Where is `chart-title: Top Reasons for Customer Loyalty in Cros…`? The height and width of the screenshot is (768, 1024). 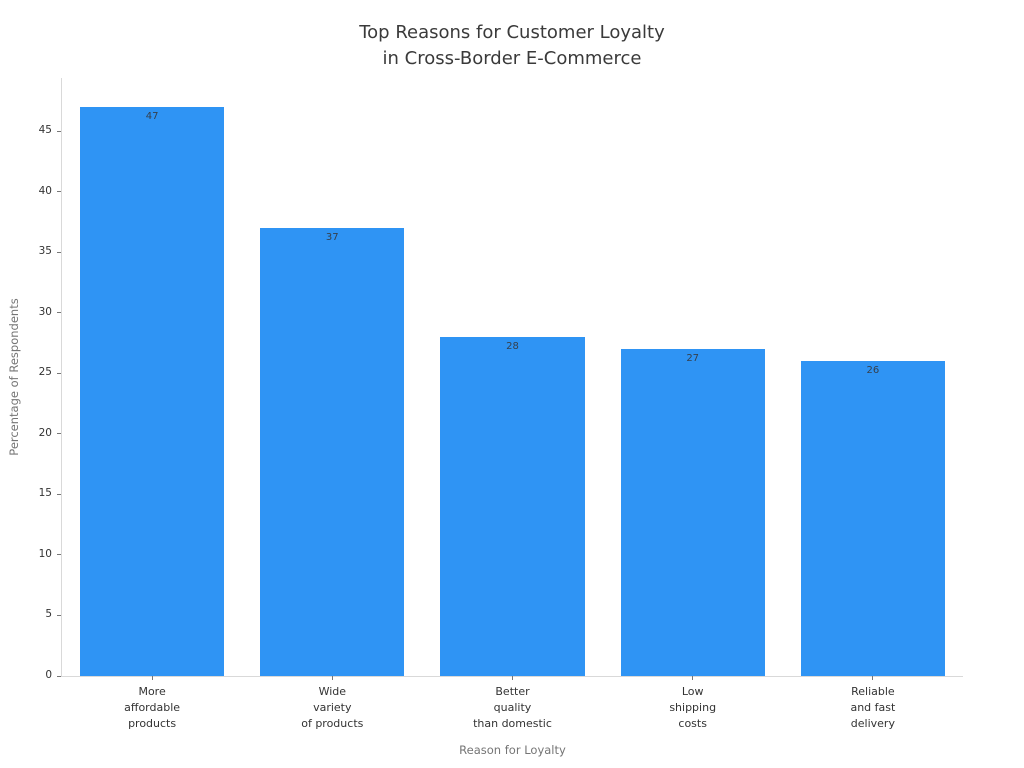 chart-title: Top Reasons for Customer Loyalty in Cros… is located at coordinates (512, 45).